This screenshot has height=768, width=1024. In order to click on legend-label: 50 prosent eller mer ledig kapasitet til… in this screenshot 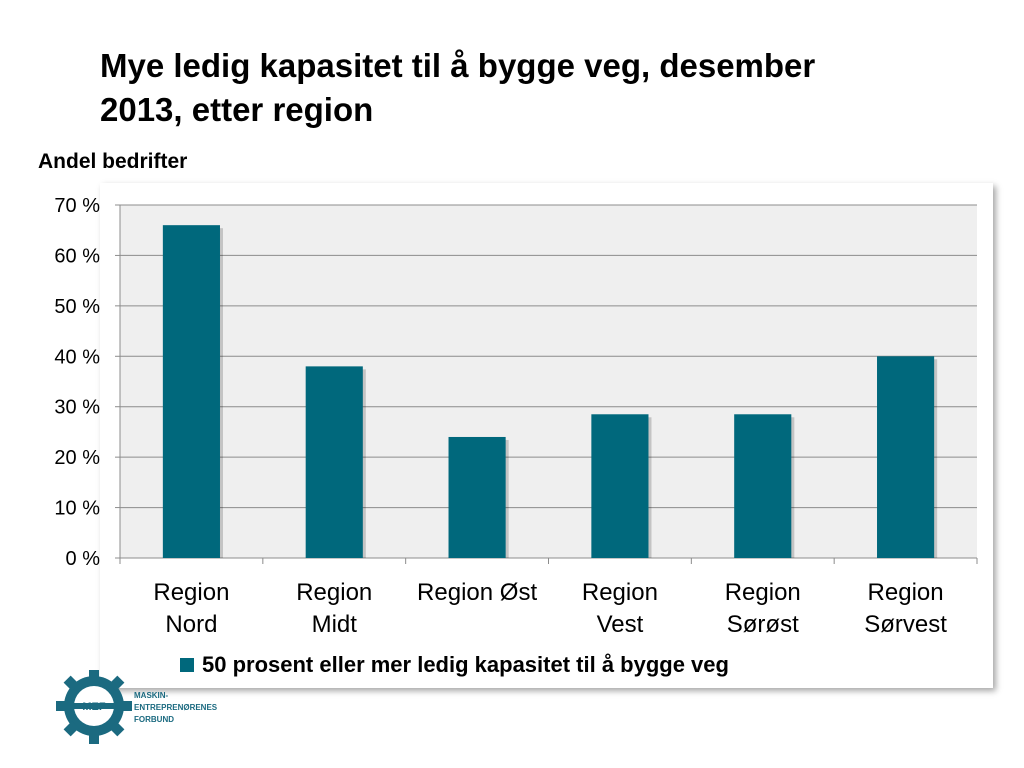, I will do `click(465, 664)`.